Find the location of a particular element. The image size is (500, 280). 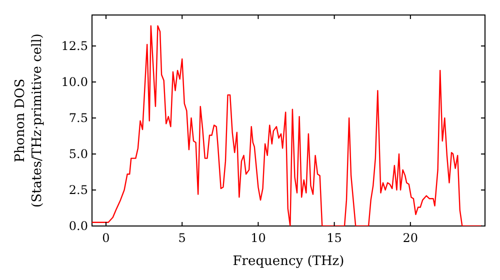

x-tick-label: 15 is located at coordinates (334, 238).